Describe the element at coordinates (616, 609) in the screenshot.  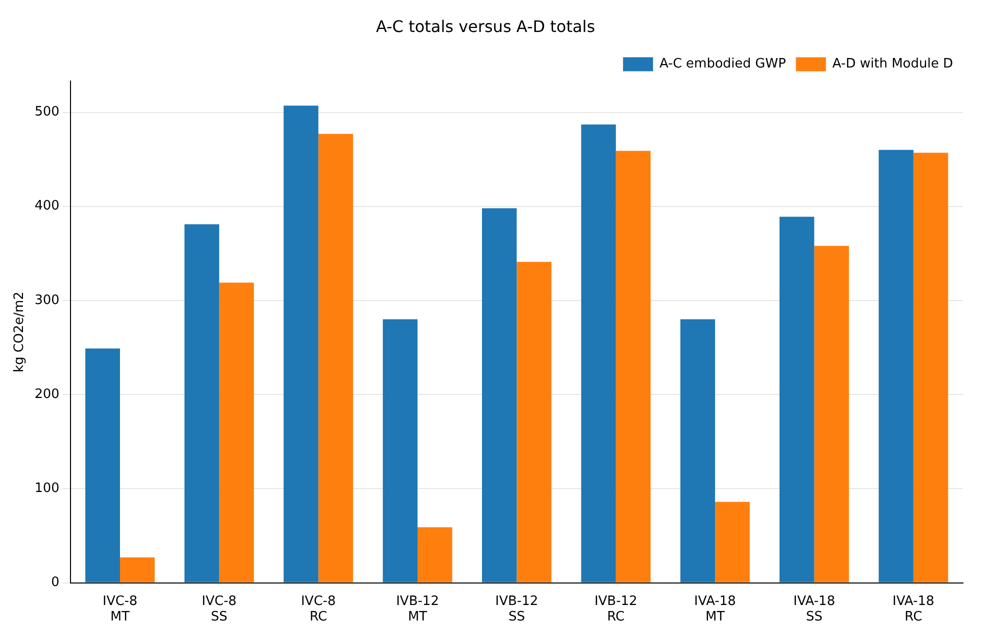
I see `x-tick-label: IVB-12 RC` at that location.